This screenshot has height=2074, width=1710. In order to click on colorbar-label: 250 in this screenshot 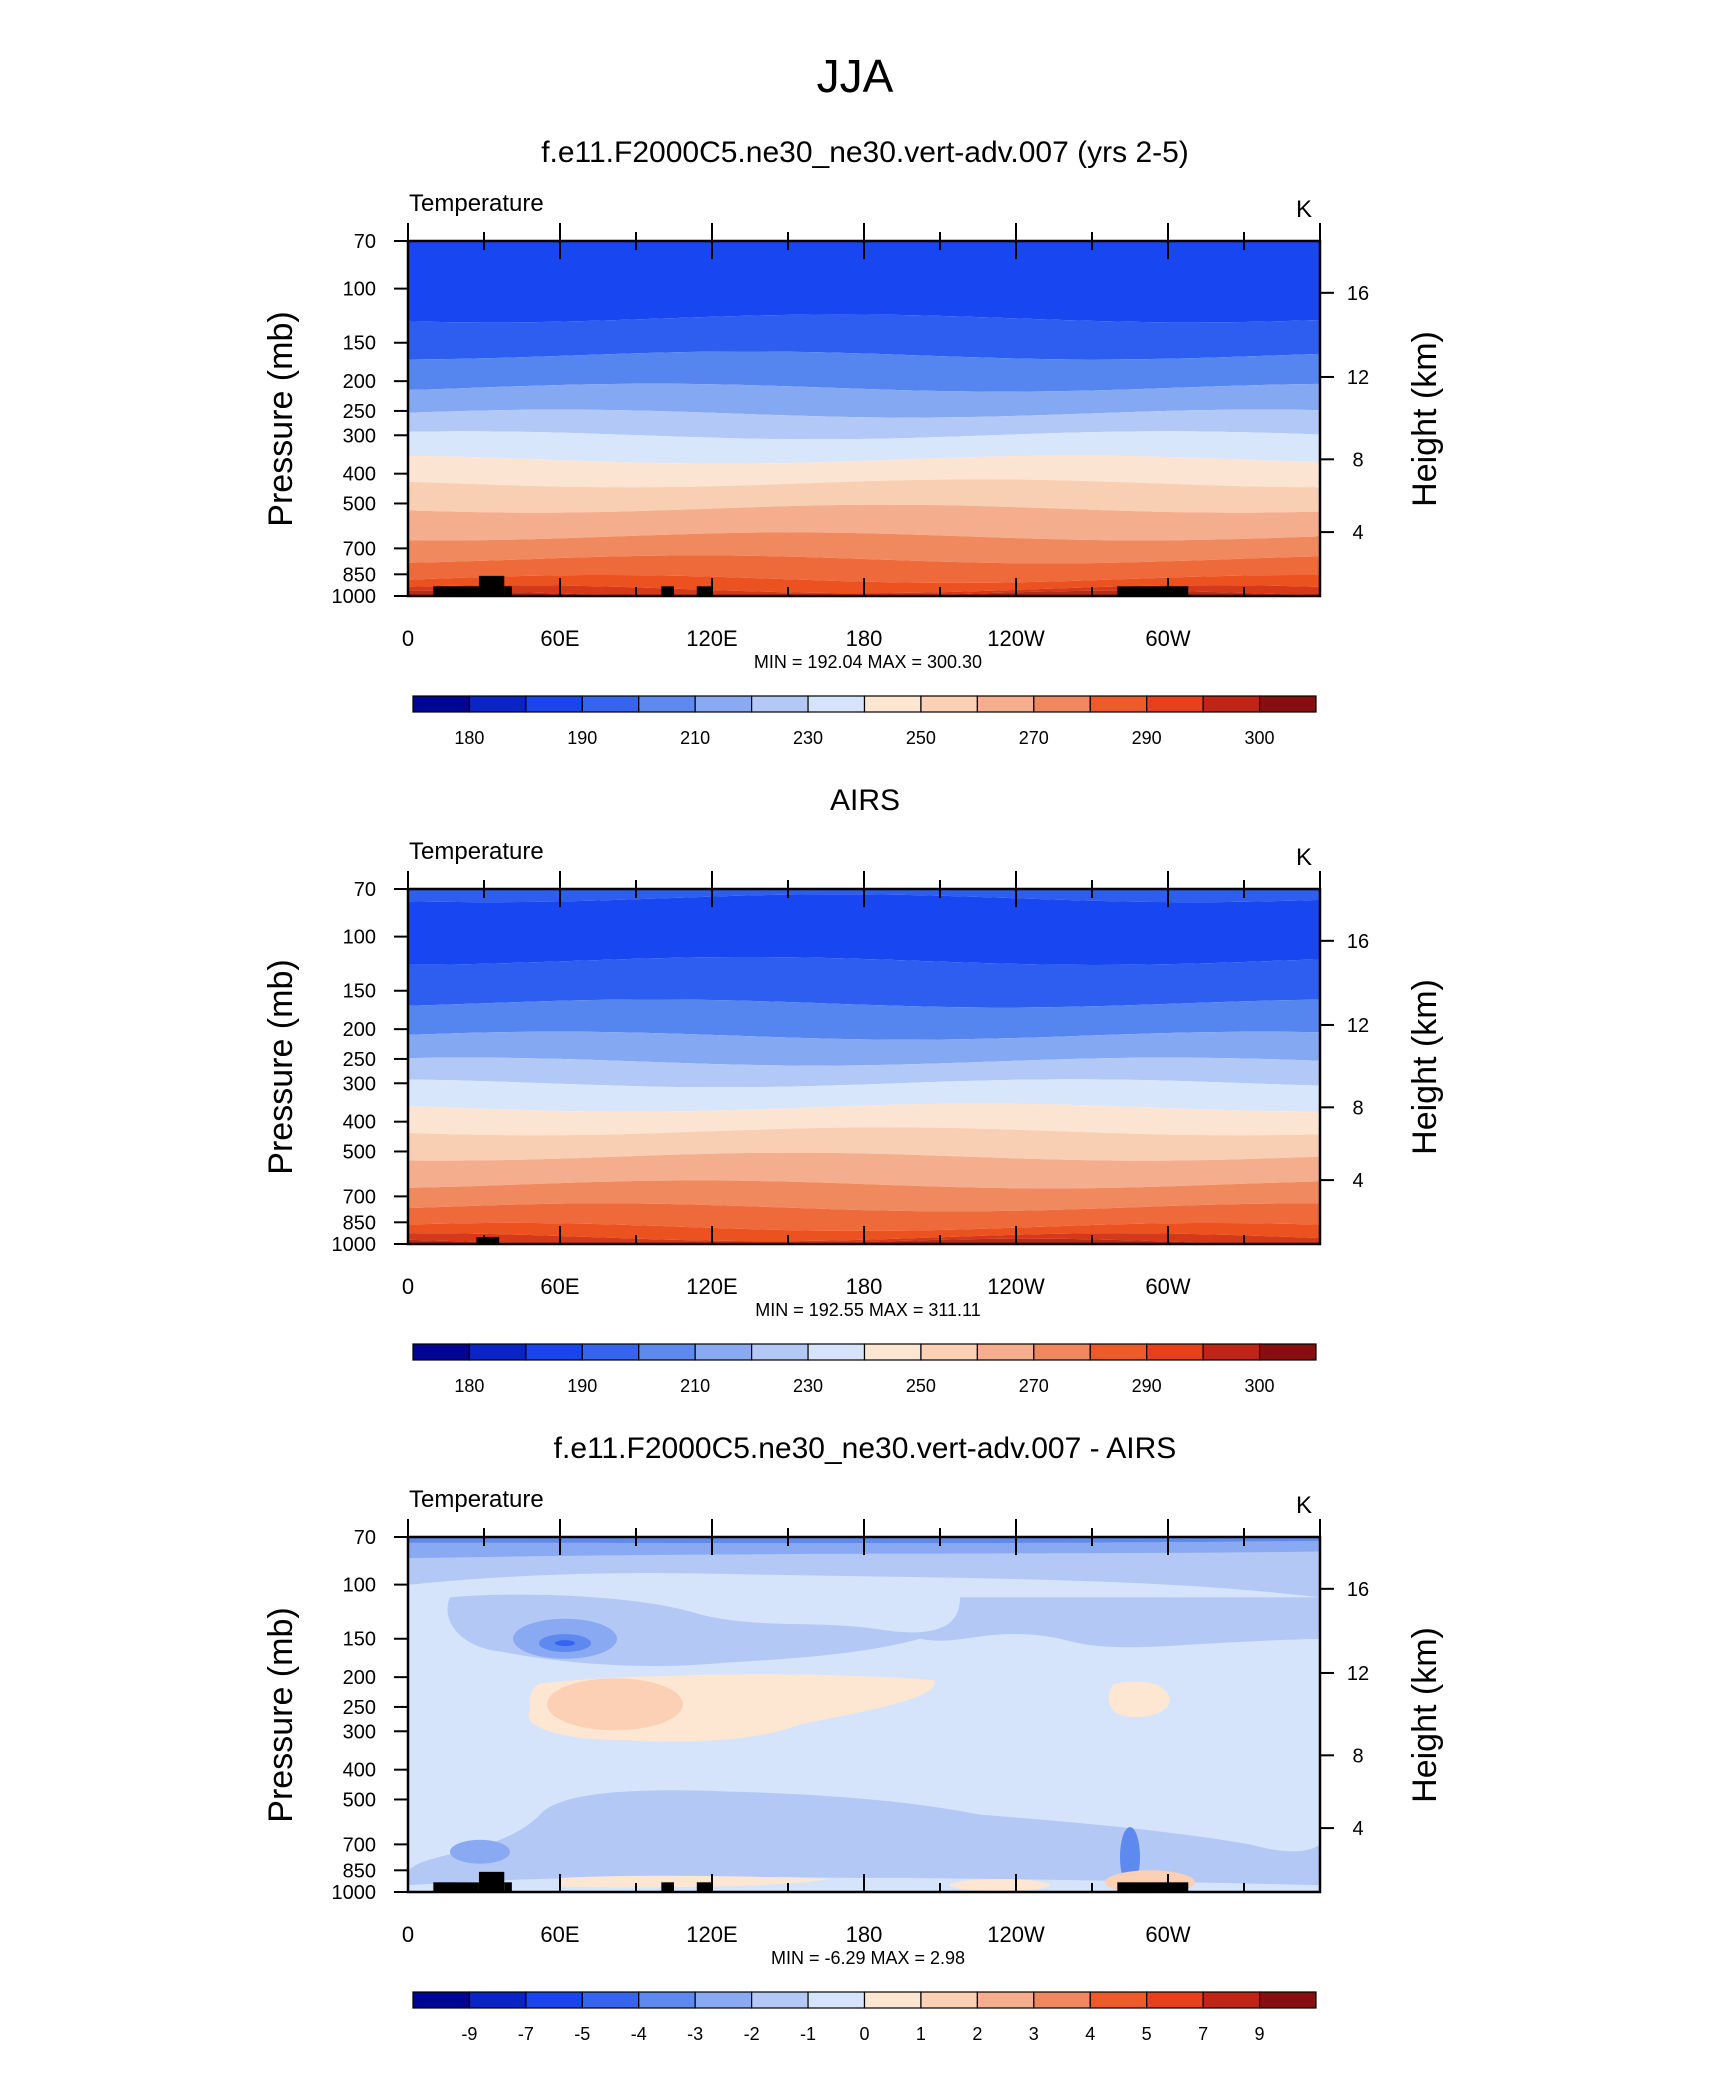, I will do `click(921, 1386)`.